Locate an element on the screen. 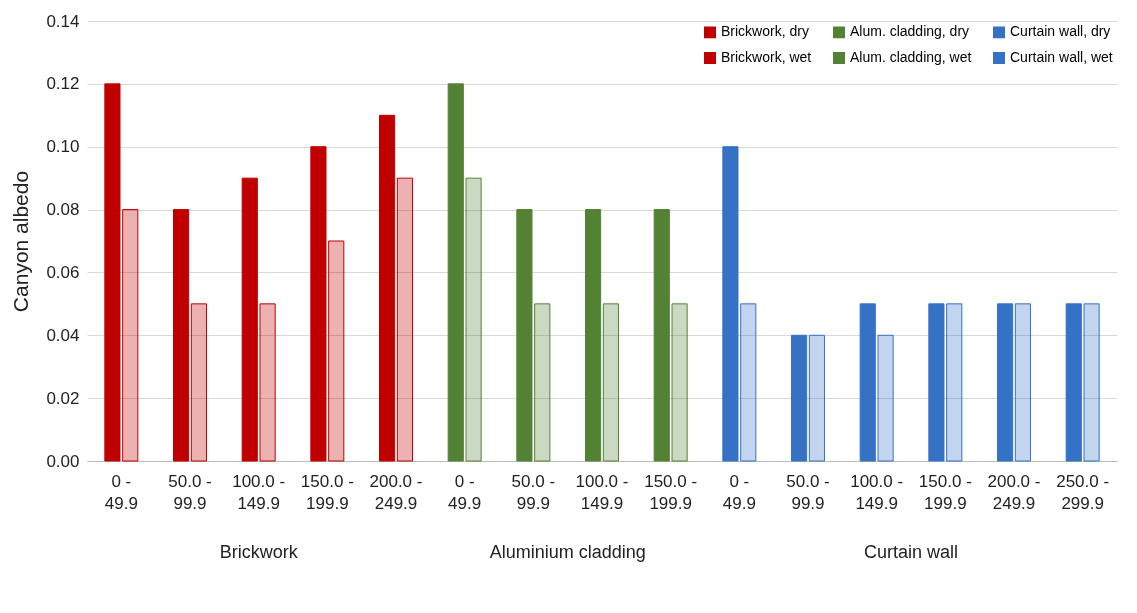 This screenshot has width=1137, height=613. y-tick-label: 0.02 is located at coordinates (63, 398).